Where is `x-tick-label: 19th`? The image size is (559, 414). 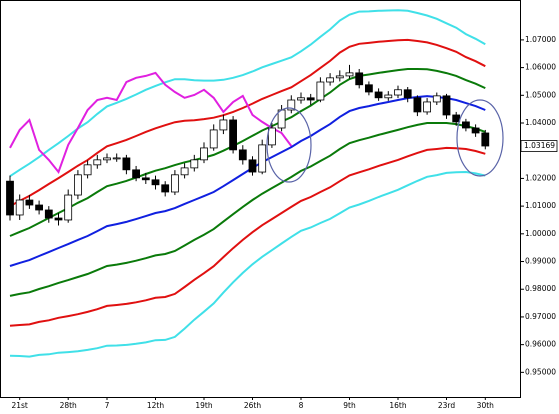 x-tick-label: 19th is located at coordinates (203, 405).